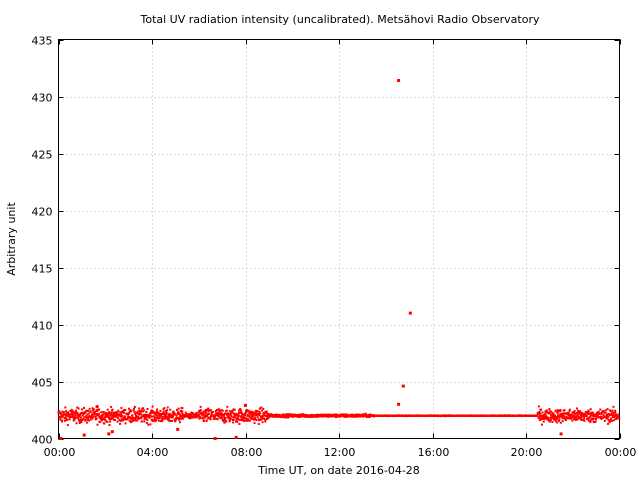 This screenshot has height=480, width=640. I want to click on x-tick-label: 20:00, so click(527, 452).